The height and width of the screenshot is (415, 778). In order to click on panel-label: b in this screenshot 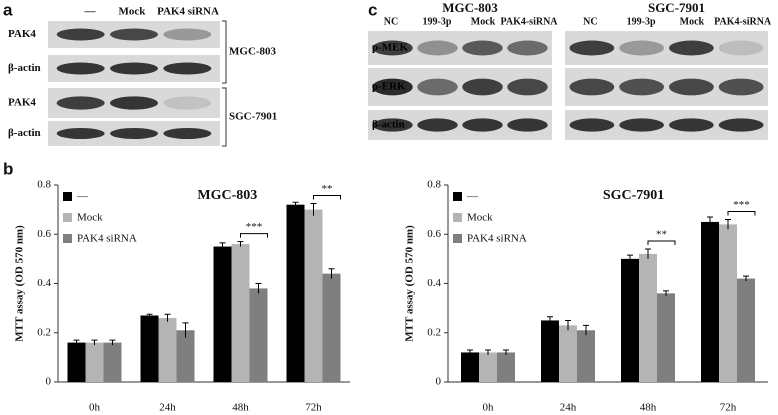, I will do `click(8, 168)`.